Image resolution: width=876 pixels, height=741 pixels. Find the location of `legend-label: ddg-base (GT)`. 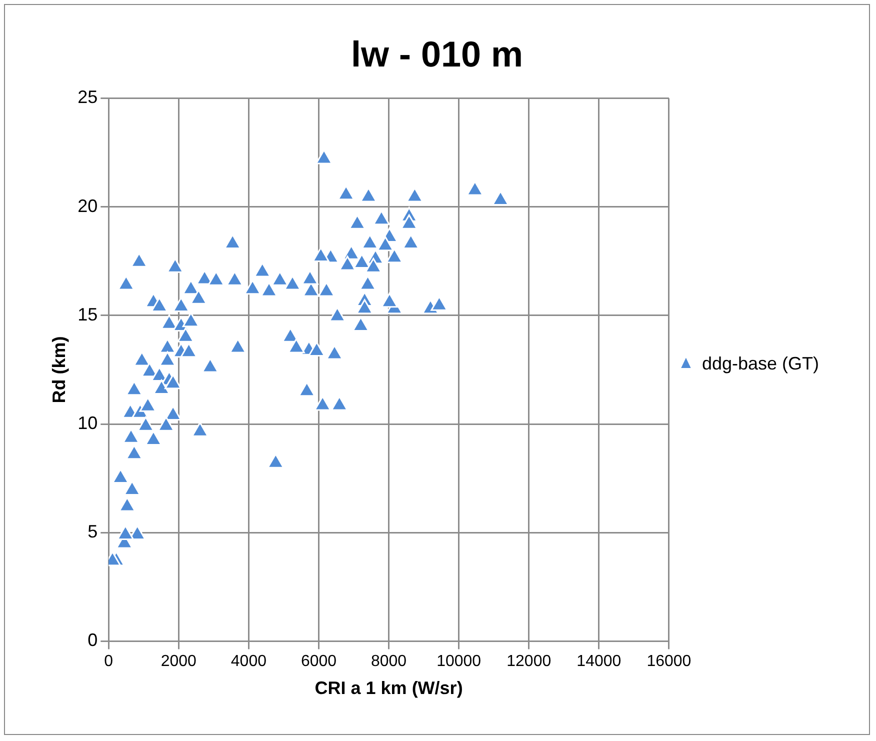

legend-label: ddg-base (GT) is located at coordinates (761, 363).